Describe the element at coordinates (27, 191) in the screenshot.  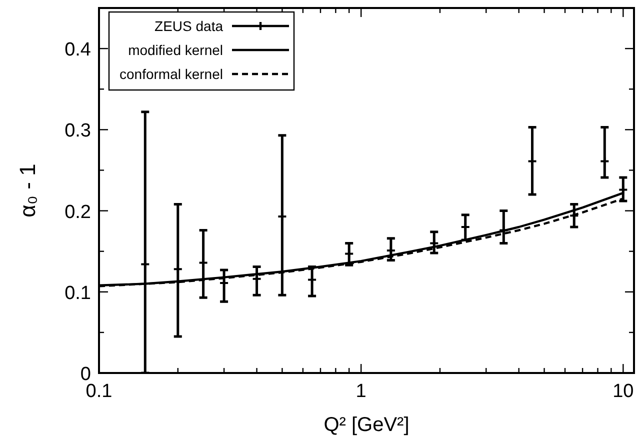
I see `y-axis-title: α₀ - 1` at that location.